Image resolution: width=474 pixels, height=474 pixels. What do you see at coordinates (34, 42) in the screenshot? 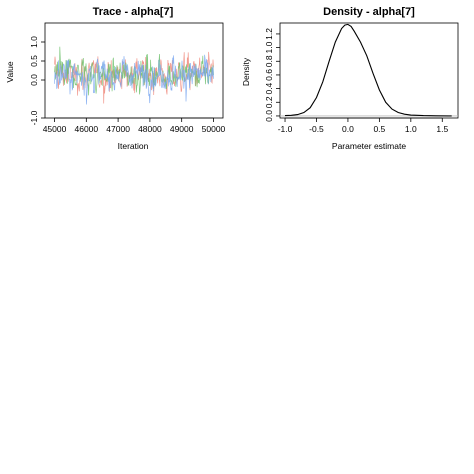
I see `trace-y-tick-label: 1.0` at bounding box center [34, 42].